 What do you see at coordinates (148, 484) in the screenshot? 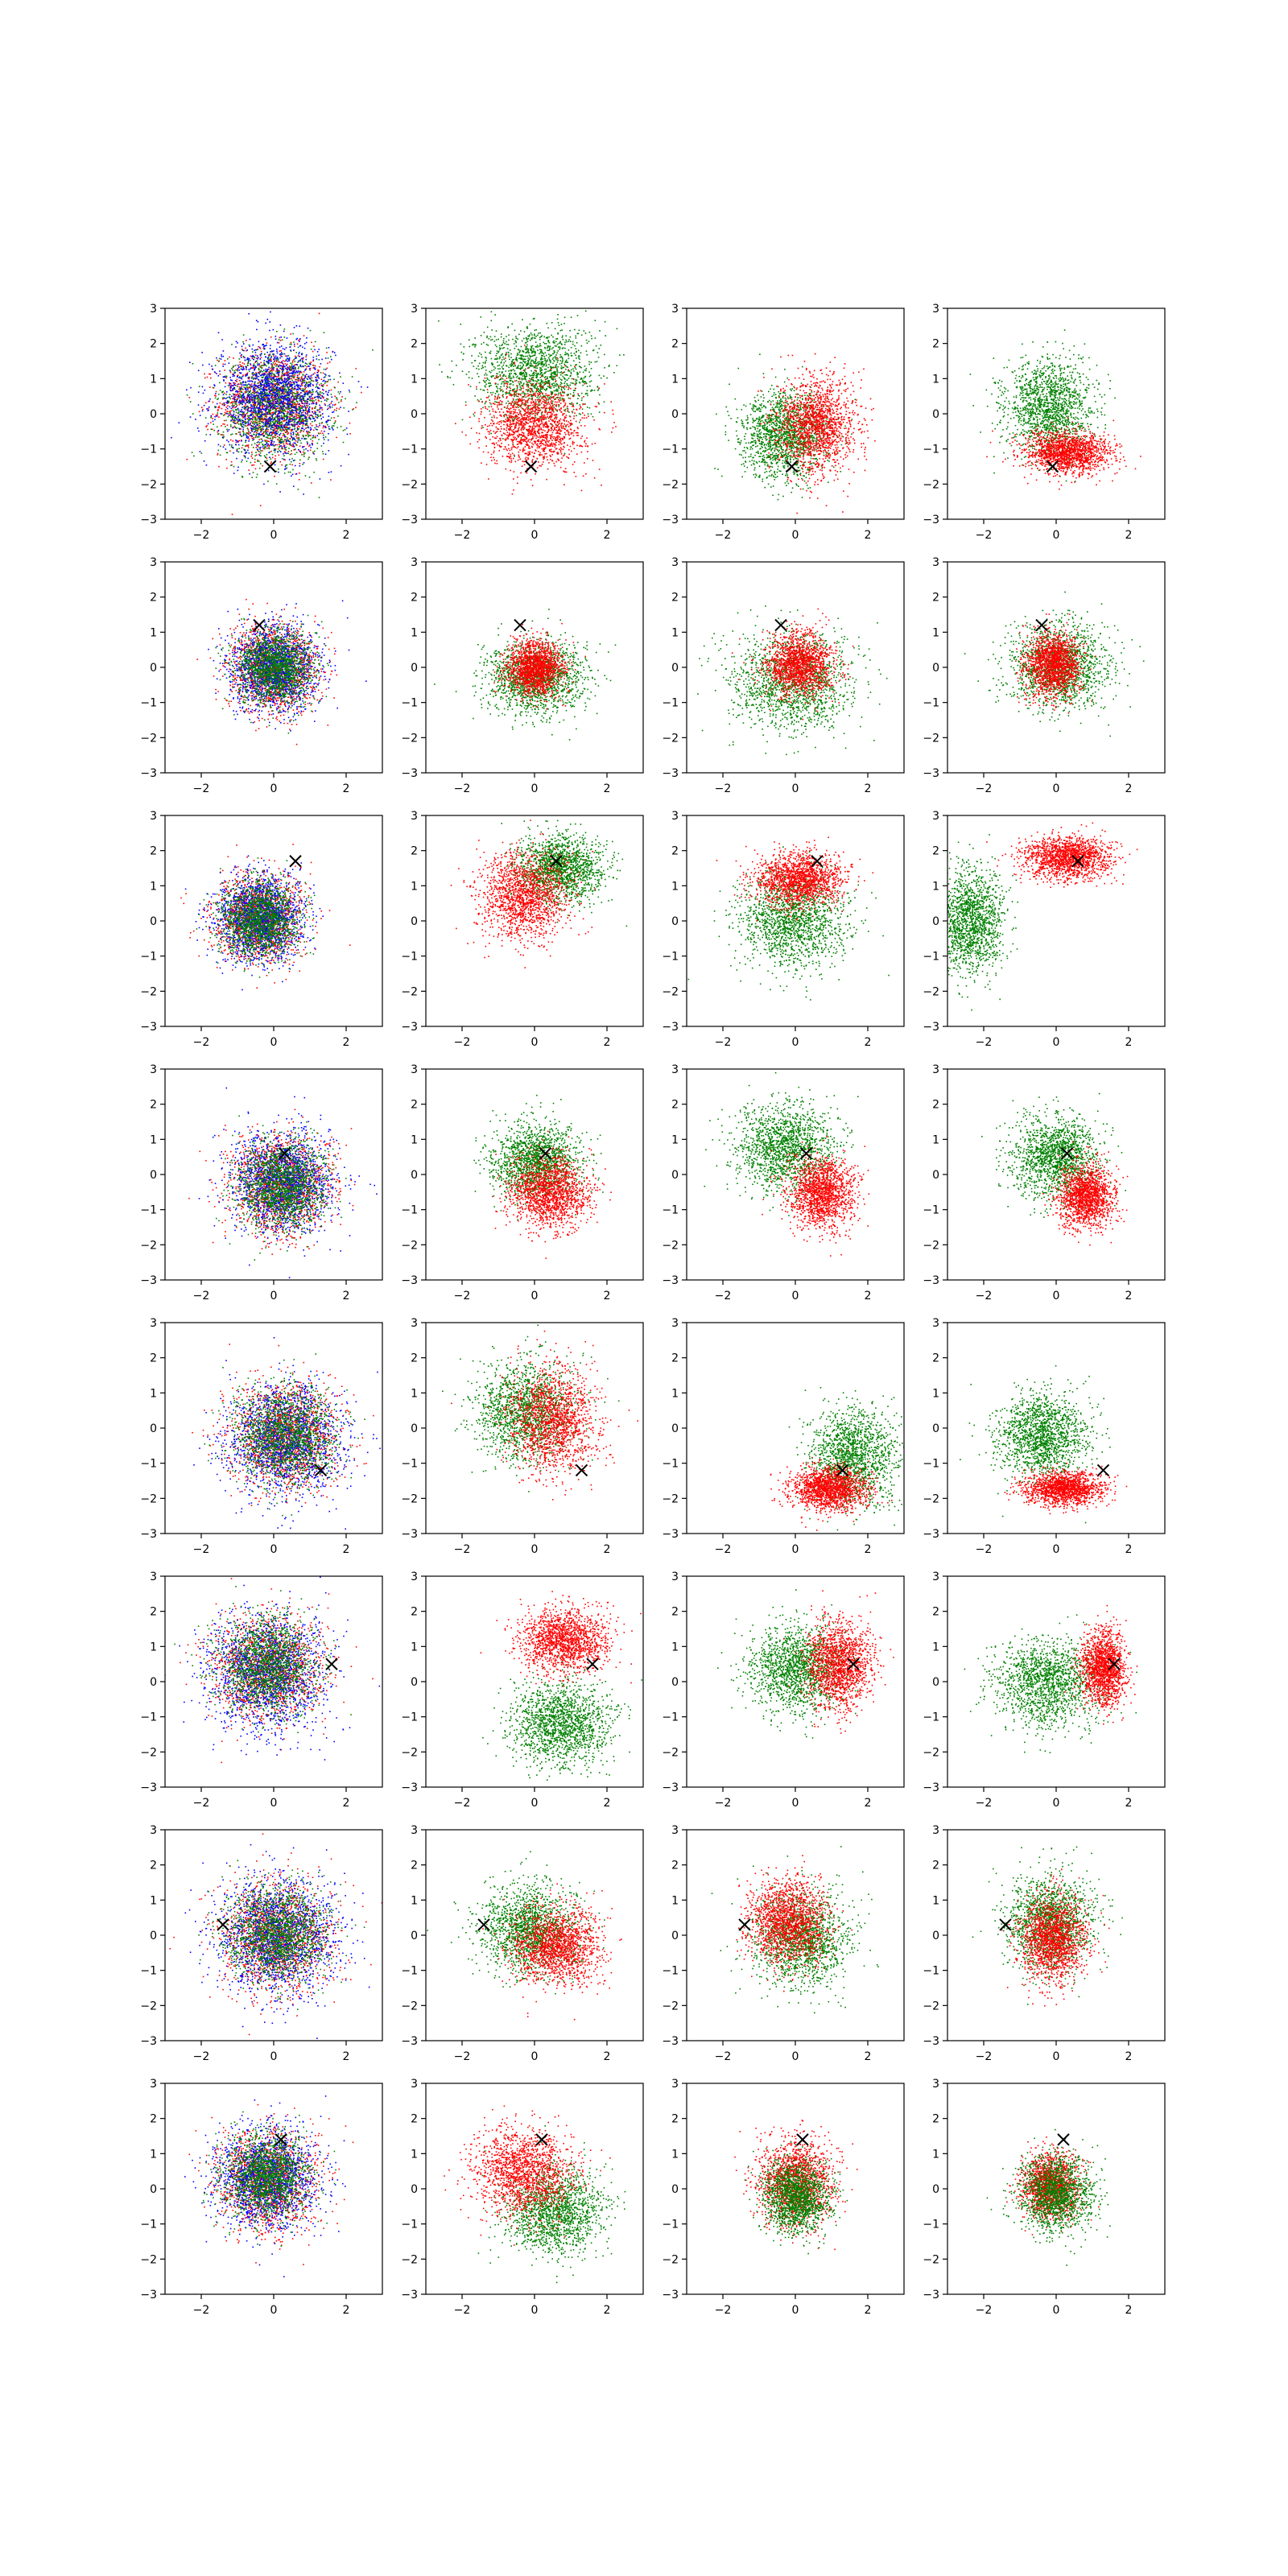
I see `y-tick-label: −2` at bounding box center [148, 484].